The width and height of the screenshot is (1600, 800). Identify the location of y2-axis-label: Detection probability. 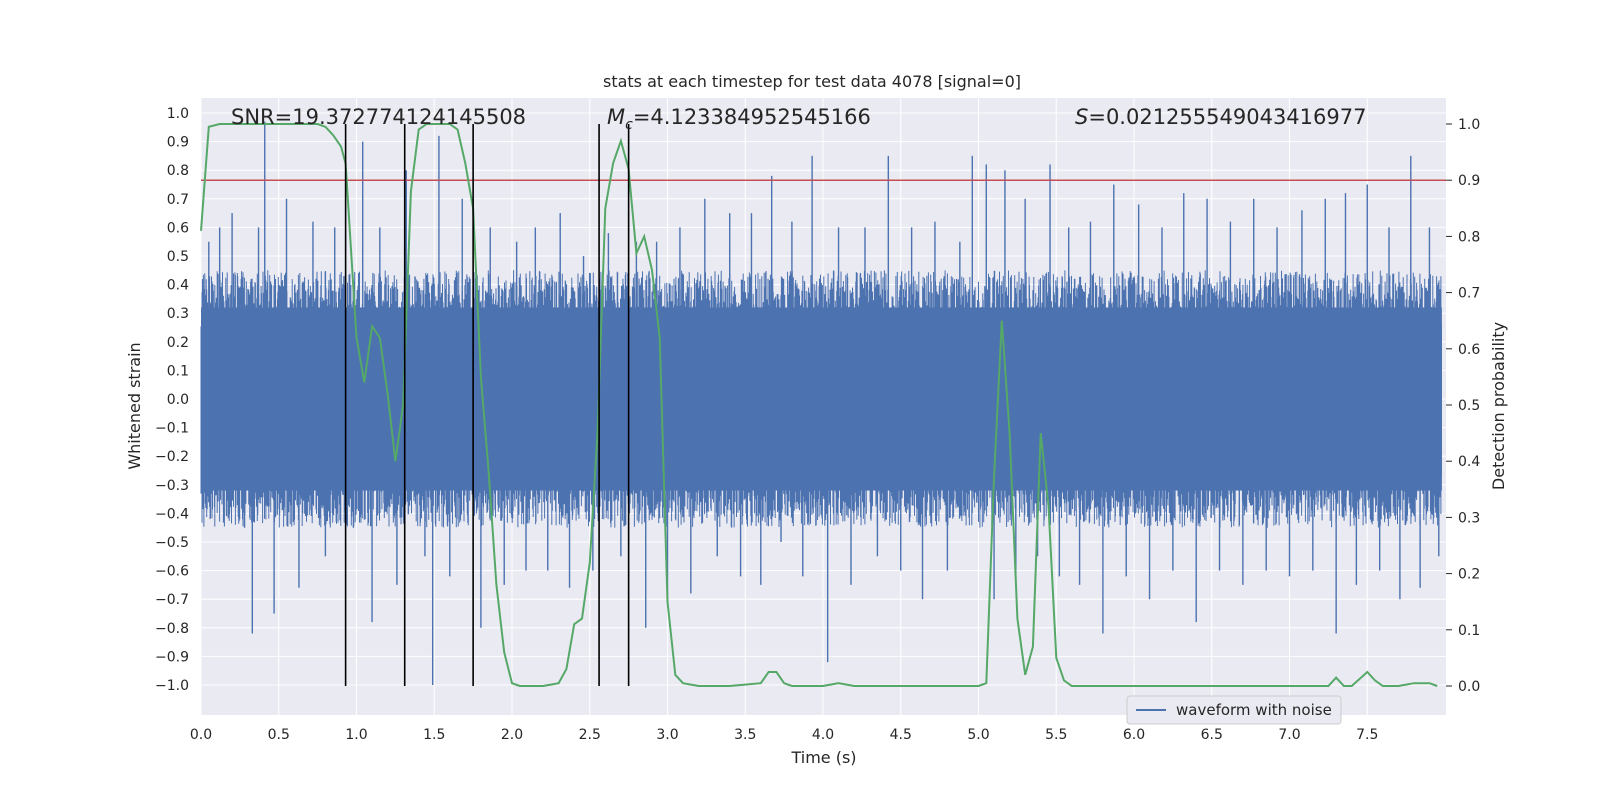
(1498, 406).